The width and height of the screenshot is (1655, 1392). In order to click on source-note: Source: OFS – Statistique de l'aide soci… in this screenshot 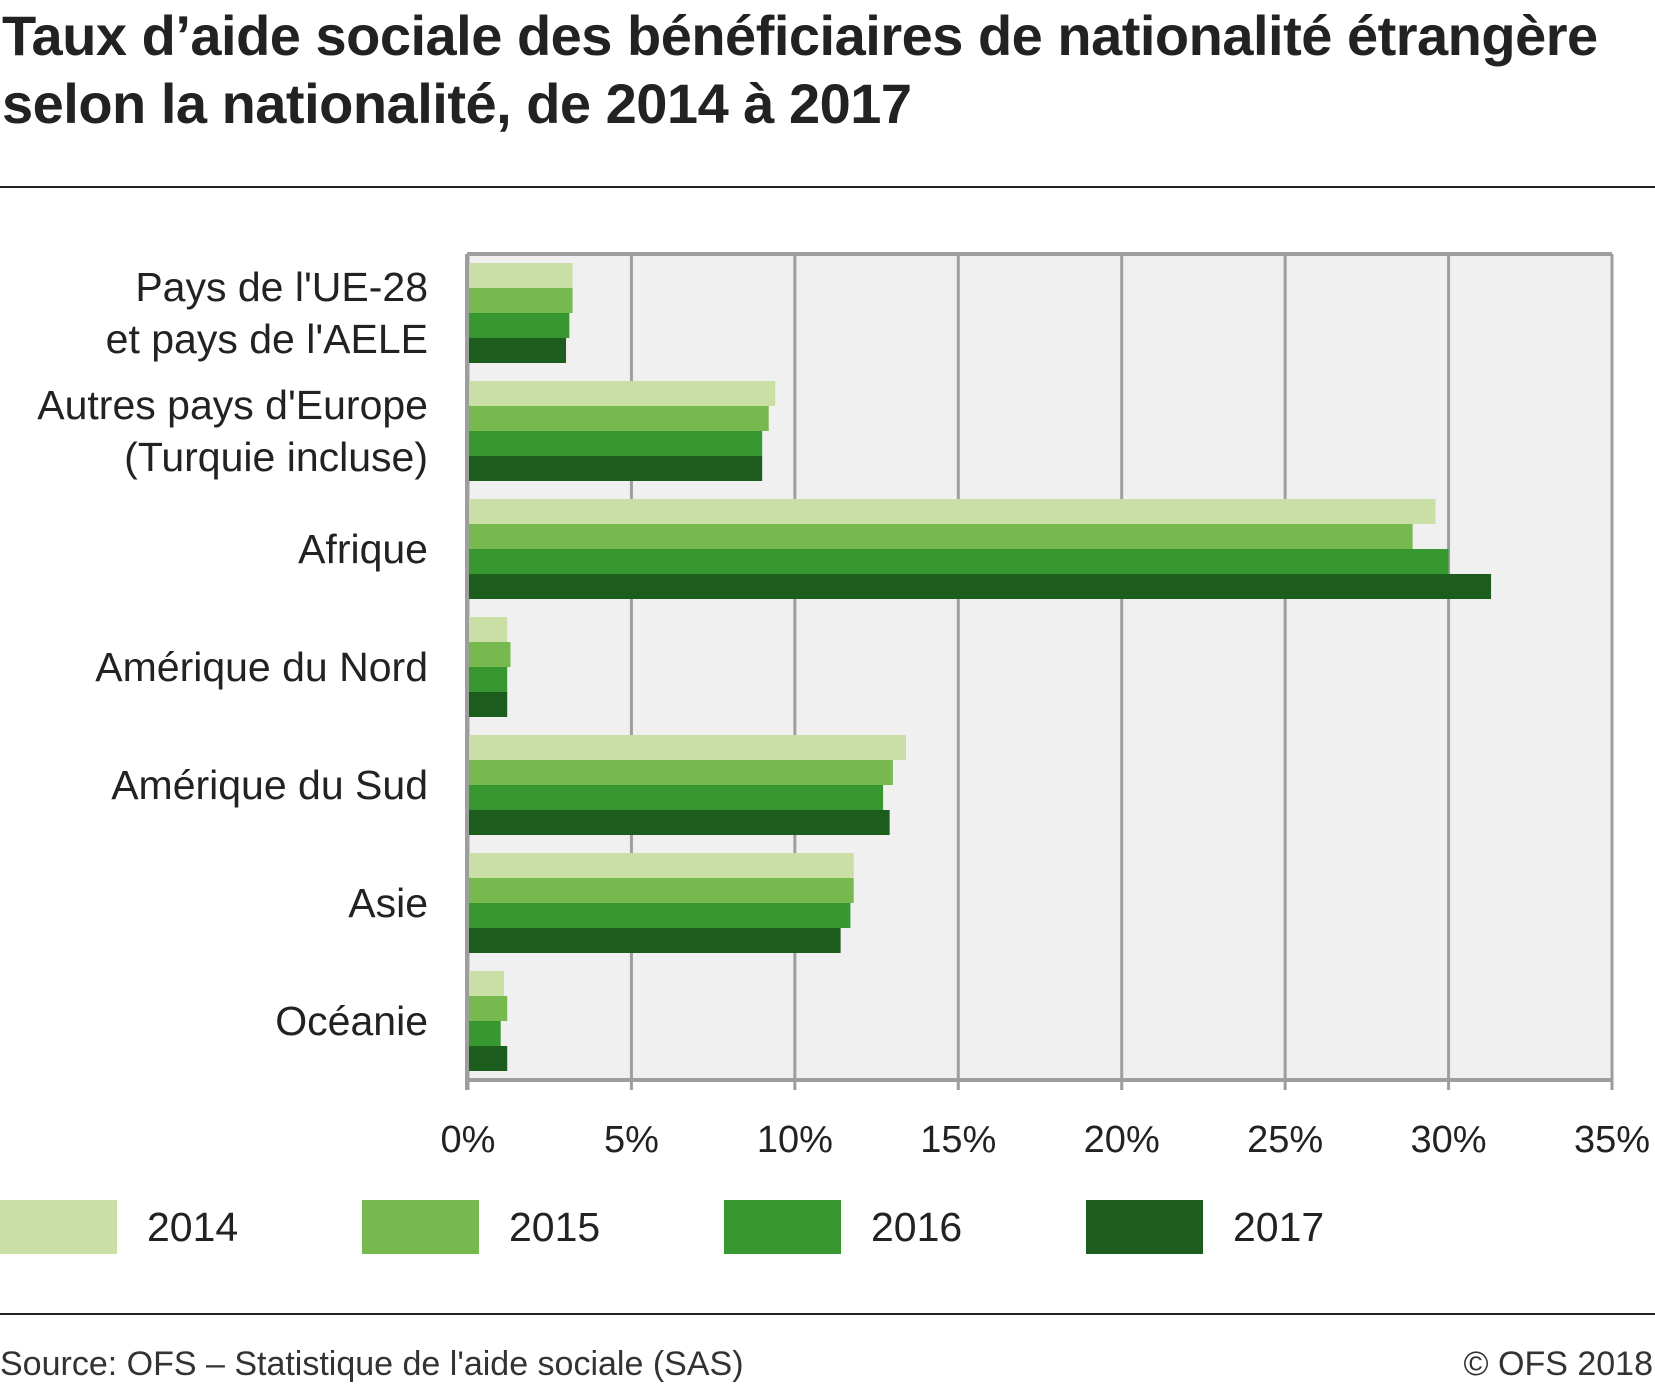, I will do `click(372, 1364)`.